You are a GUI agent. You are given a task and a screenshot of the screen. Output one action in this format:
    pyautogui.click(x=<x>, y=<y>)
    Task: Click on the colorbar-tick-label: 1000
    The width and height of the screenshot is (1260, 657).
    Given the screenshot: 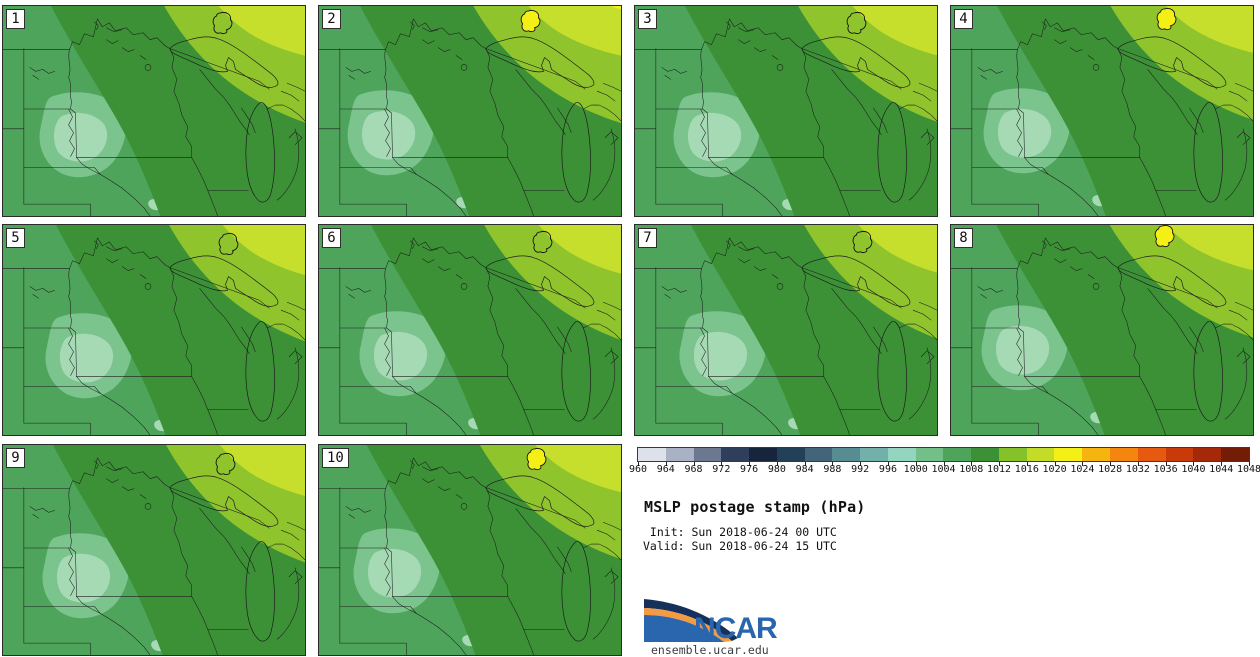 What is the action you would take?
    pyautogui.click(x=915, y=469)
    